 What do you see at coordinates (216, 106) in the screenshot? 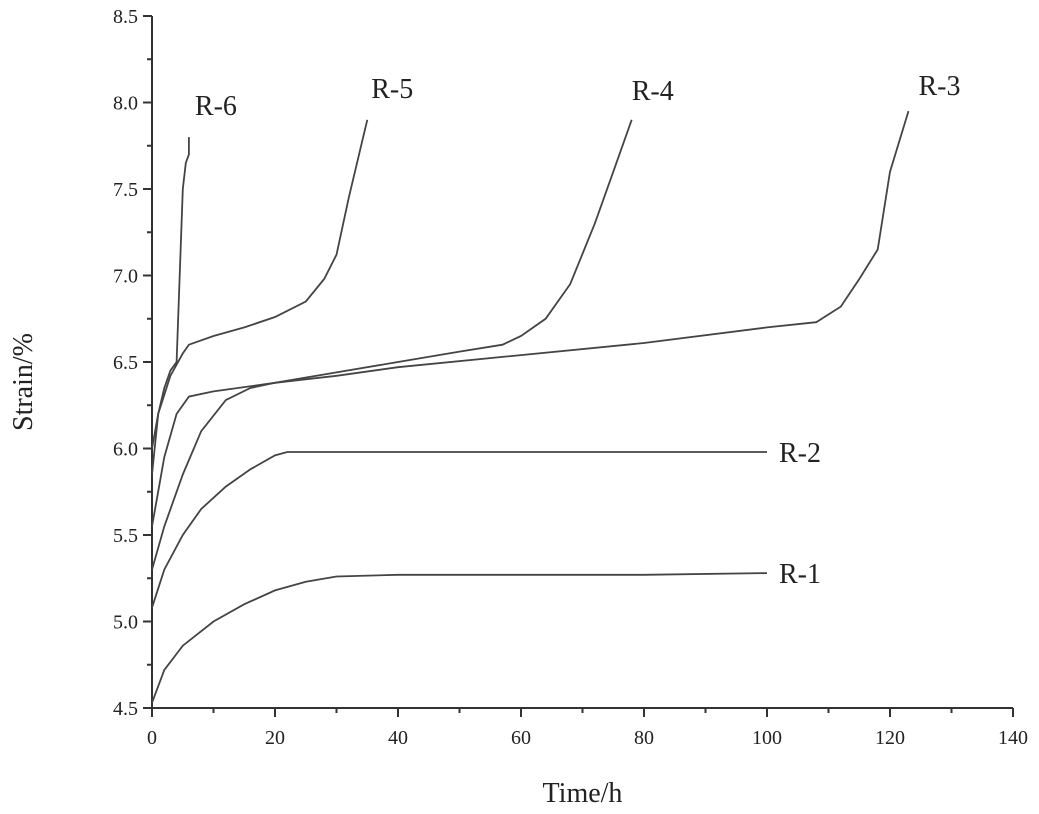
I see `series-label-r-6: R-6` at bounding box center [216, 106].